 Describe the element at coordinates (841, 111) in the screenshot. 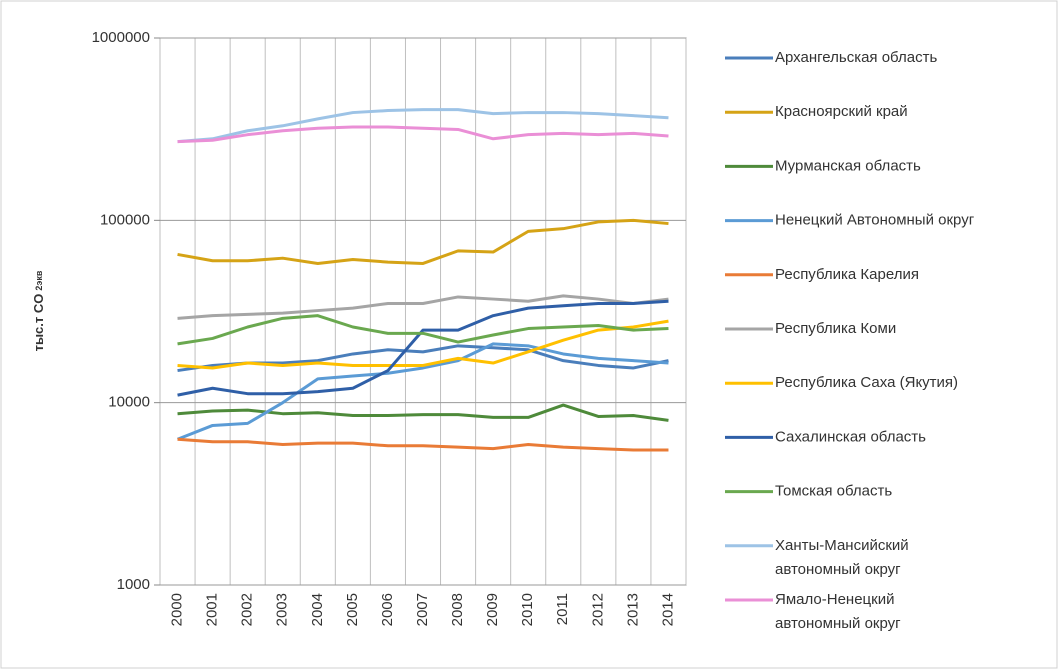

I see `legend-label: Красноярский край` at that location.